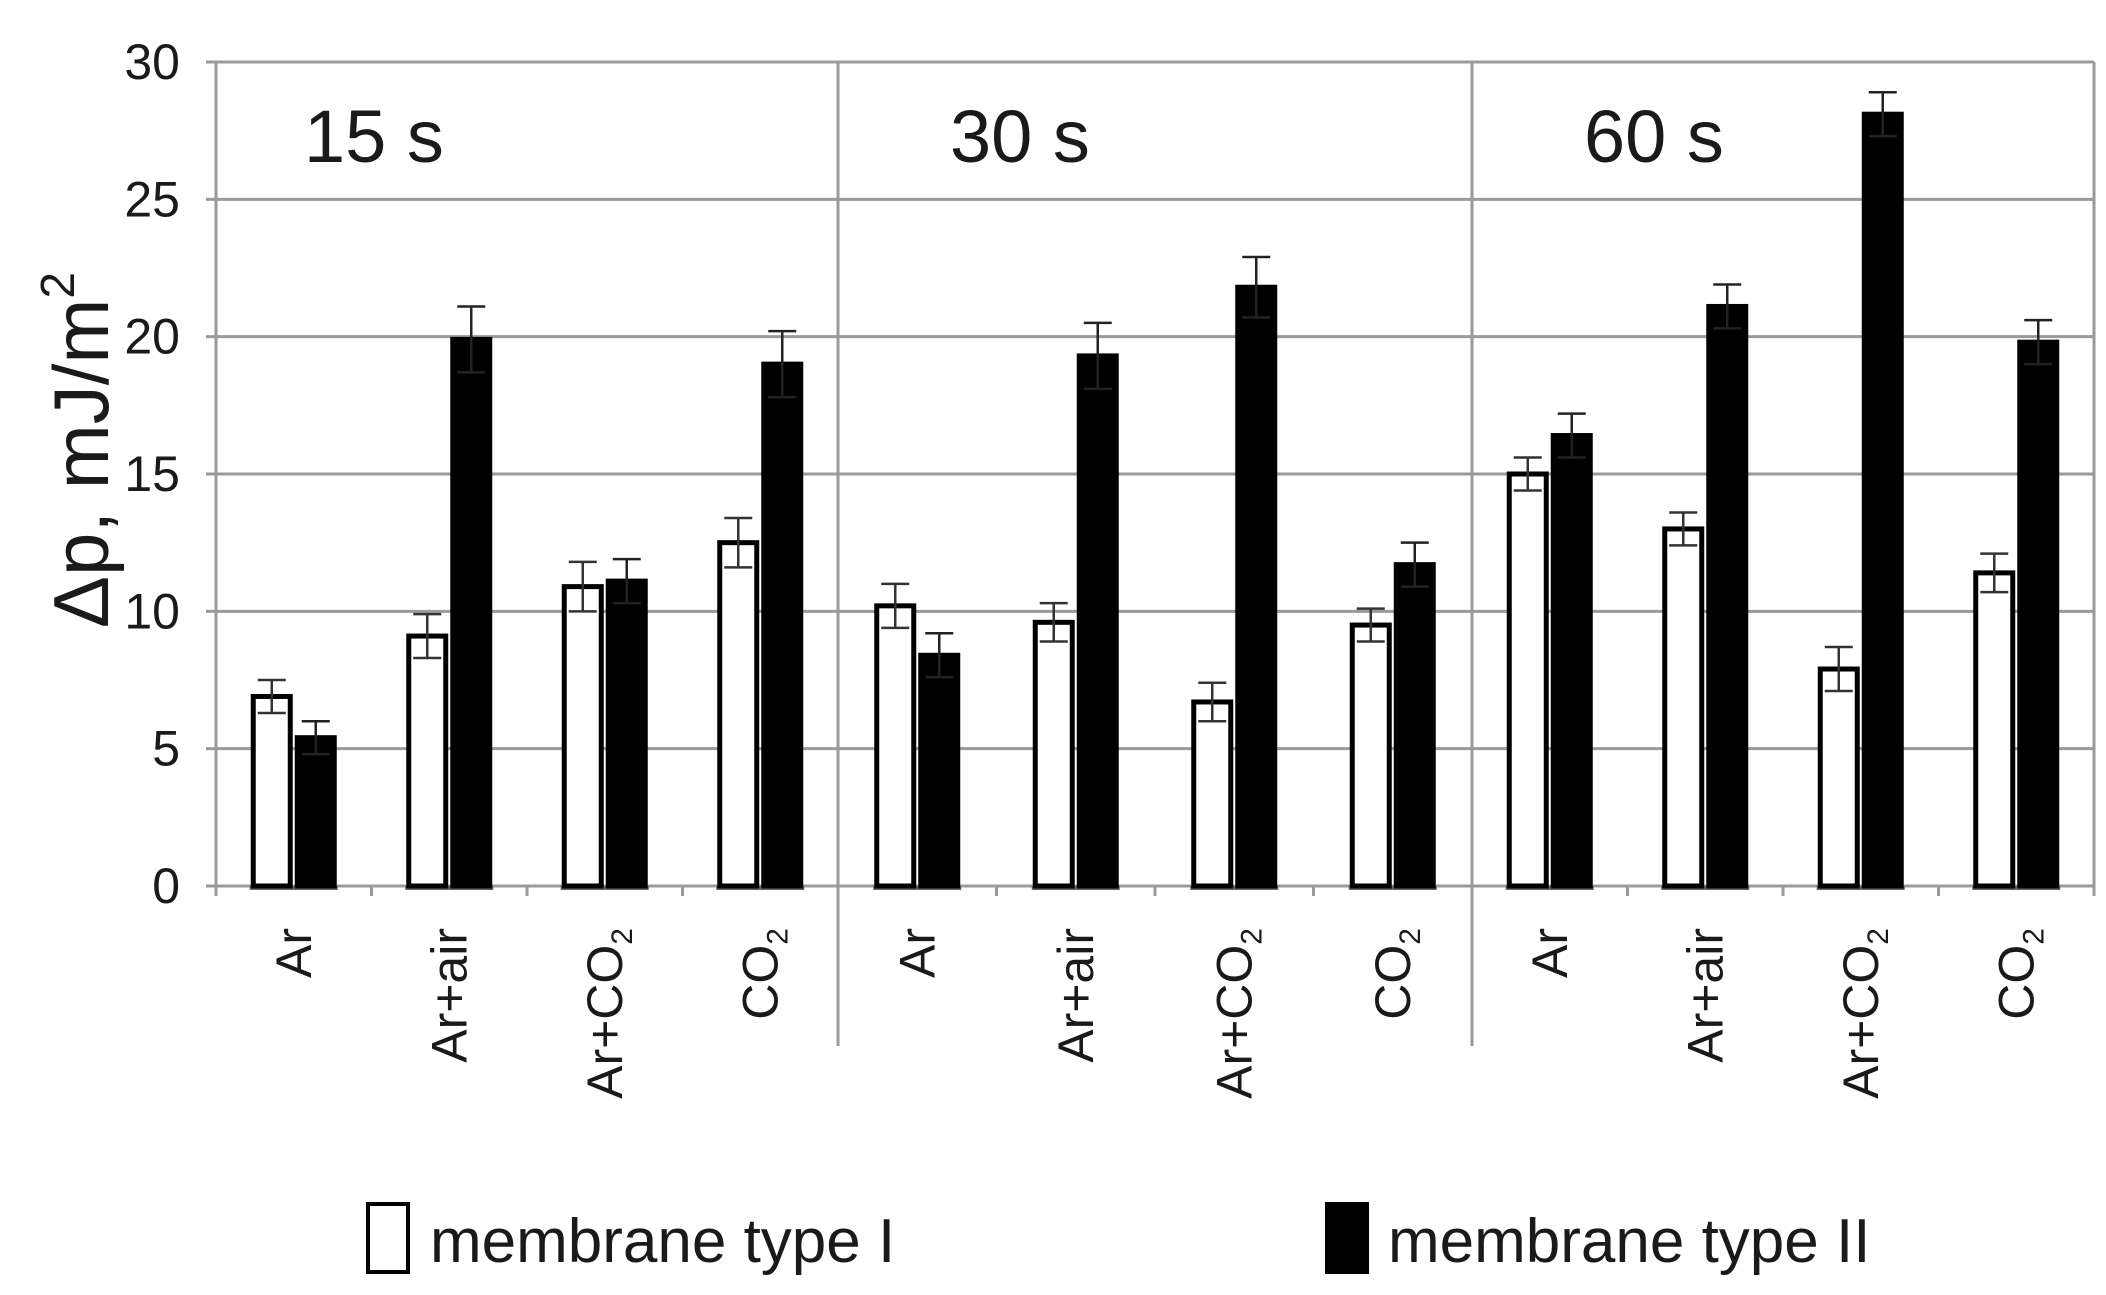  Describe the element at coordinates (1347, 1238) in the screenshot. I see `legend-swatch-type-II` at that location.